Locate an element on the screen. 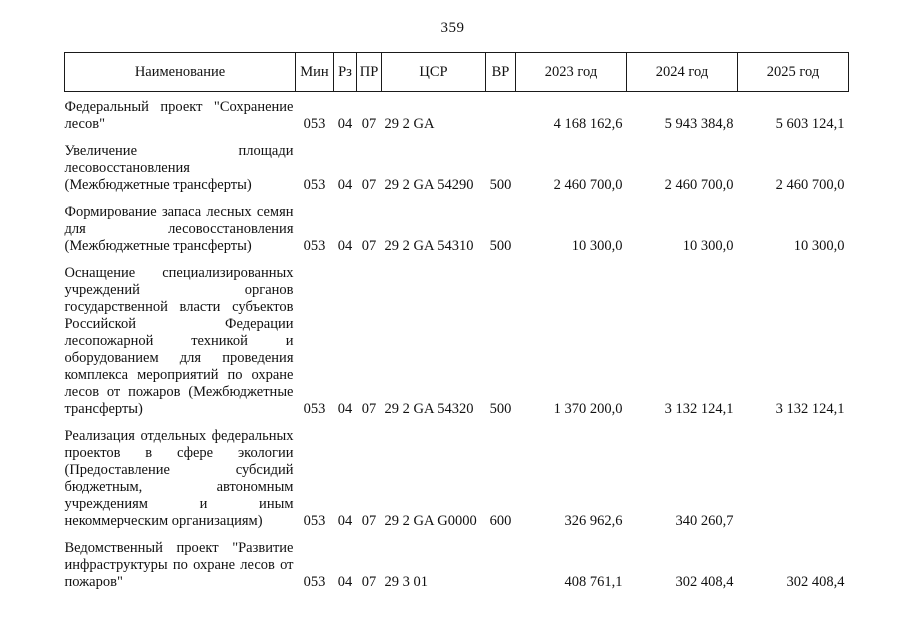 The width and height of the screenshot is (905, 640). col-header-2025: 2025 год is located at coordinates (793, 72).